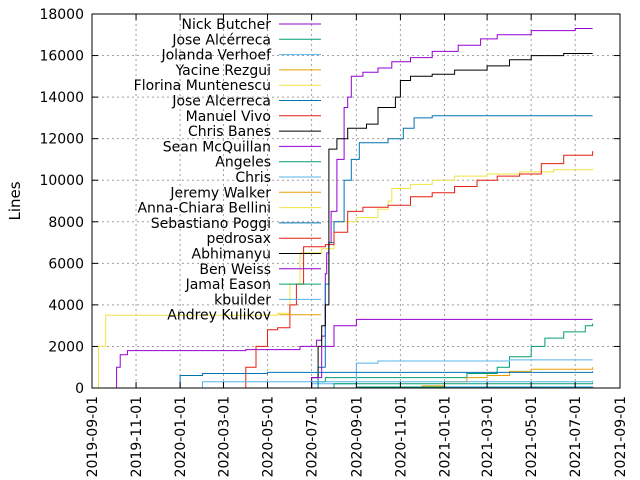  Describe the element at coordinates (66, 306) in the screenshot. I see `y-tick-label: 4000` at that location.